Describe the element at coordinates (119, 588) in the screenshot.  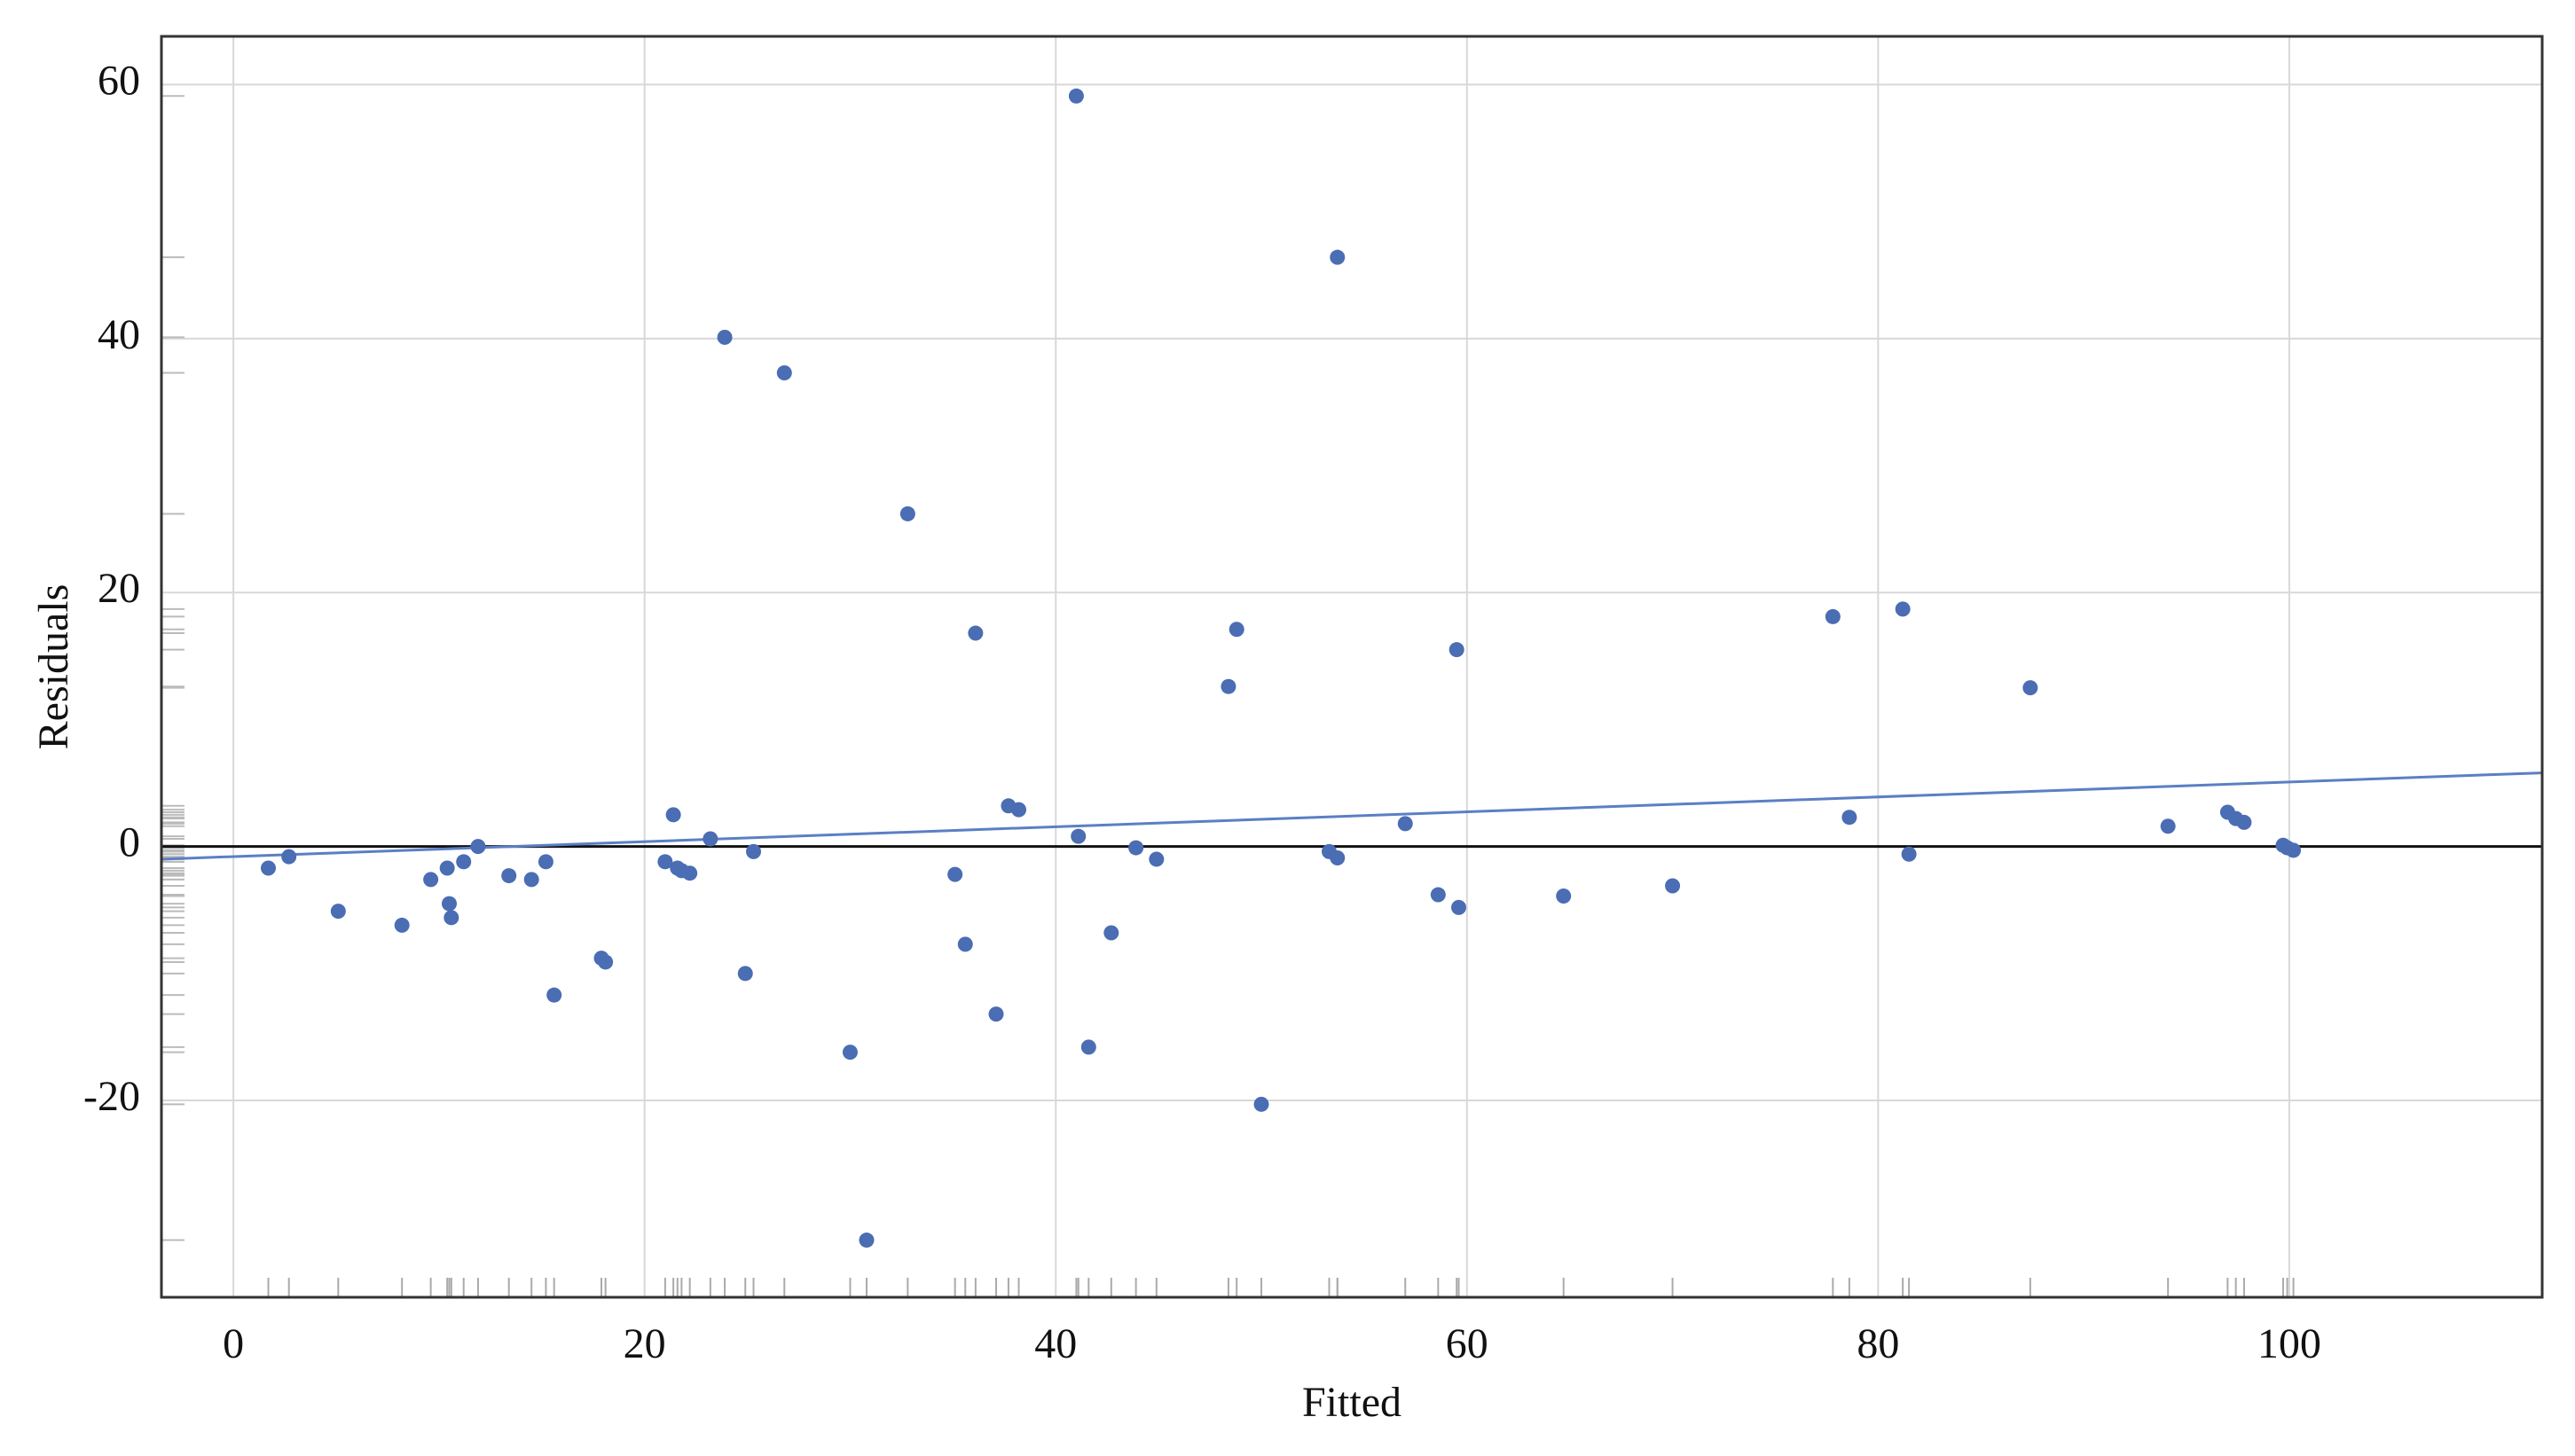
I see `y-tick-label: 20` at that location.